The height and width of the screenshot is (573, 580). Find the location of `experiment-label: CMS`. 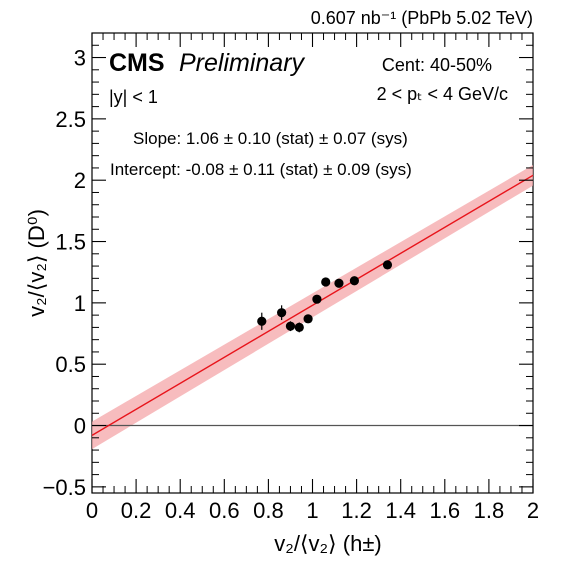

experiment-label: CMS is located at coordinates (137, 63).